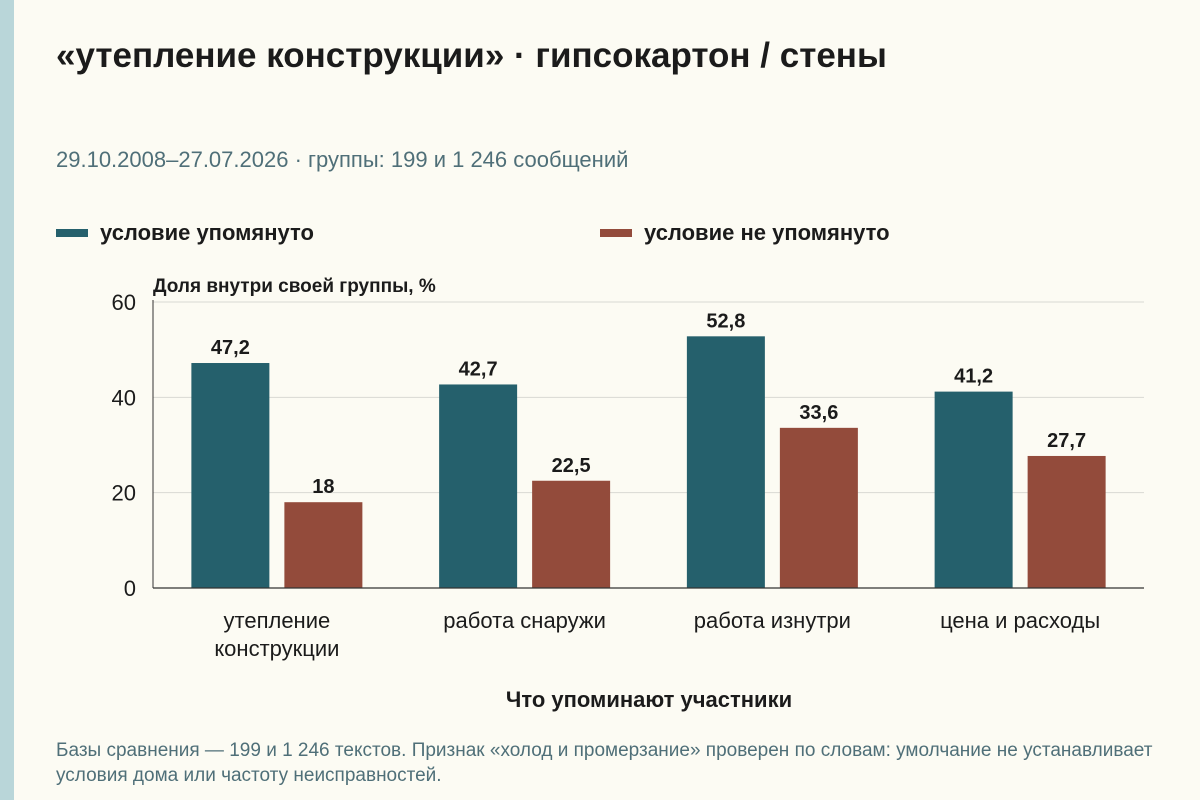 The image size is (1200, 800). I want to click on x-tick-label: утепление конструкции, so click(276, 634).